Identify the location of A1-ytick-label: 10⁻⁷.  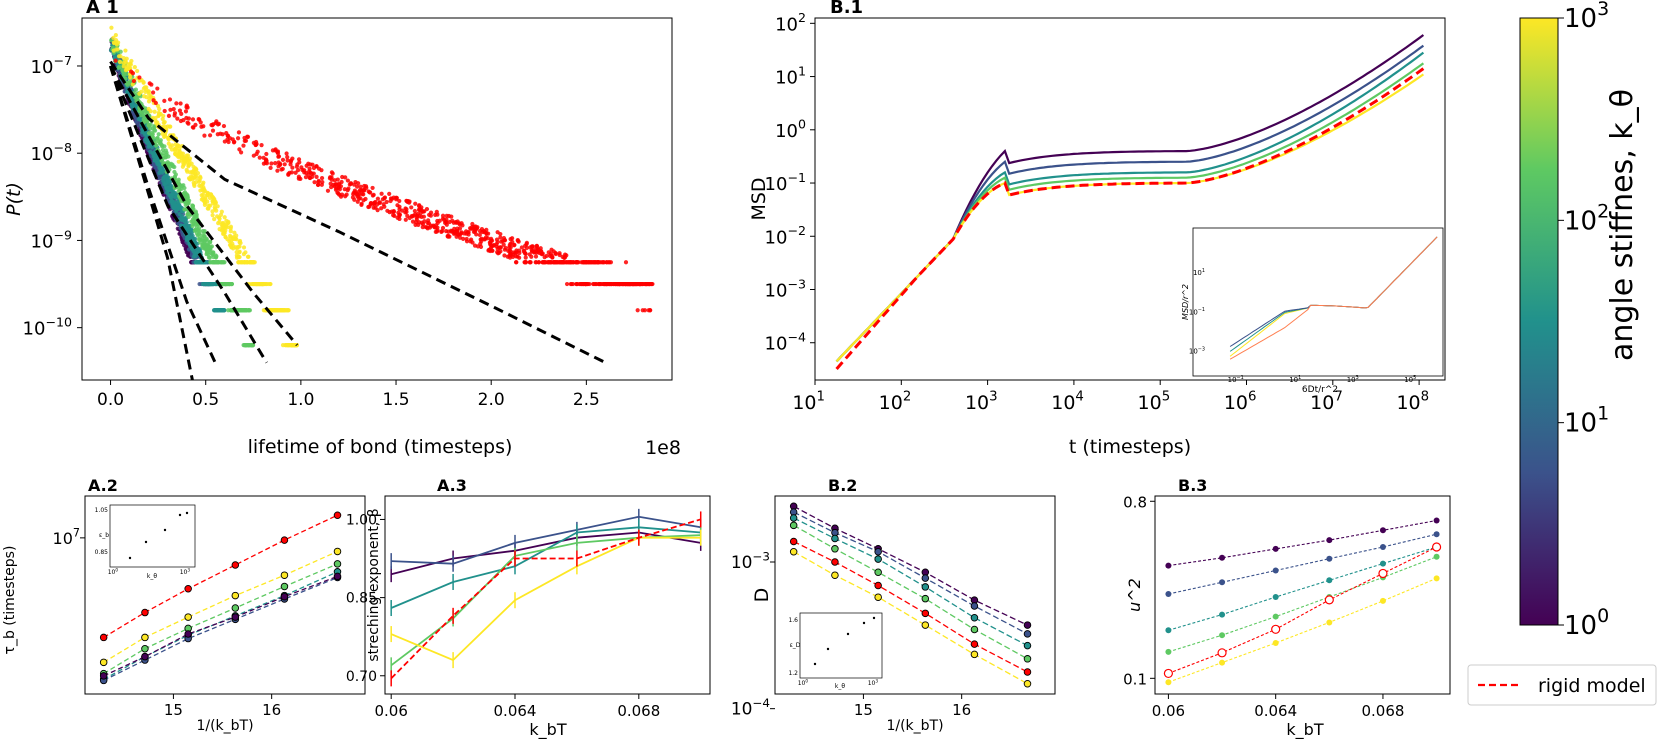
(51, 65).